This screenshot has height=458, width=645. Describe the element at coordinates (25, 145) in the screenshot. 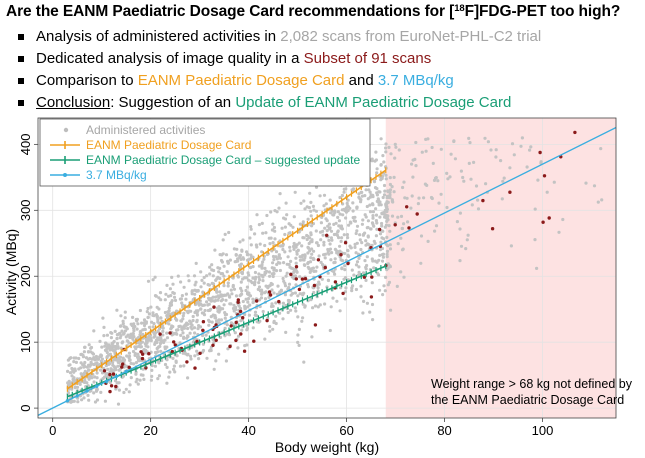

I see `y-tick-label: 400` at that location.